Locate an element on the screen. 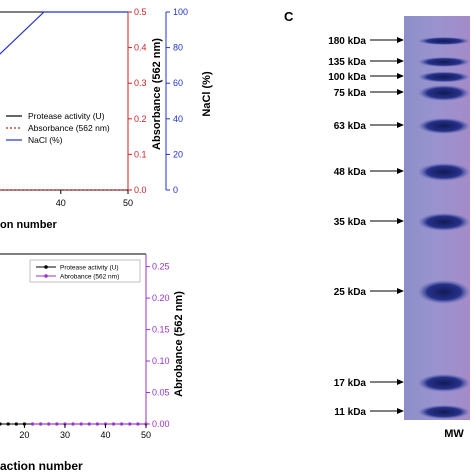 The image size is (474, 474). absorbance-axis-title: Absorbance (562 nm) is located at coordinates (157, 94).